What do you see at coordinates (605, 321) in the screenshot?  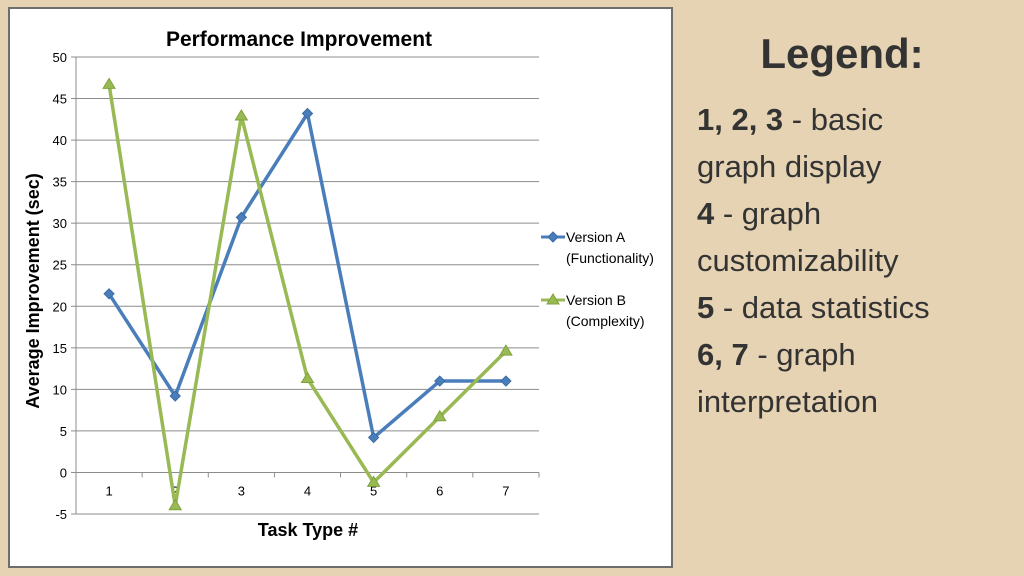 I see `legend-label: (Complexity)` at bounding box center [605, 321].